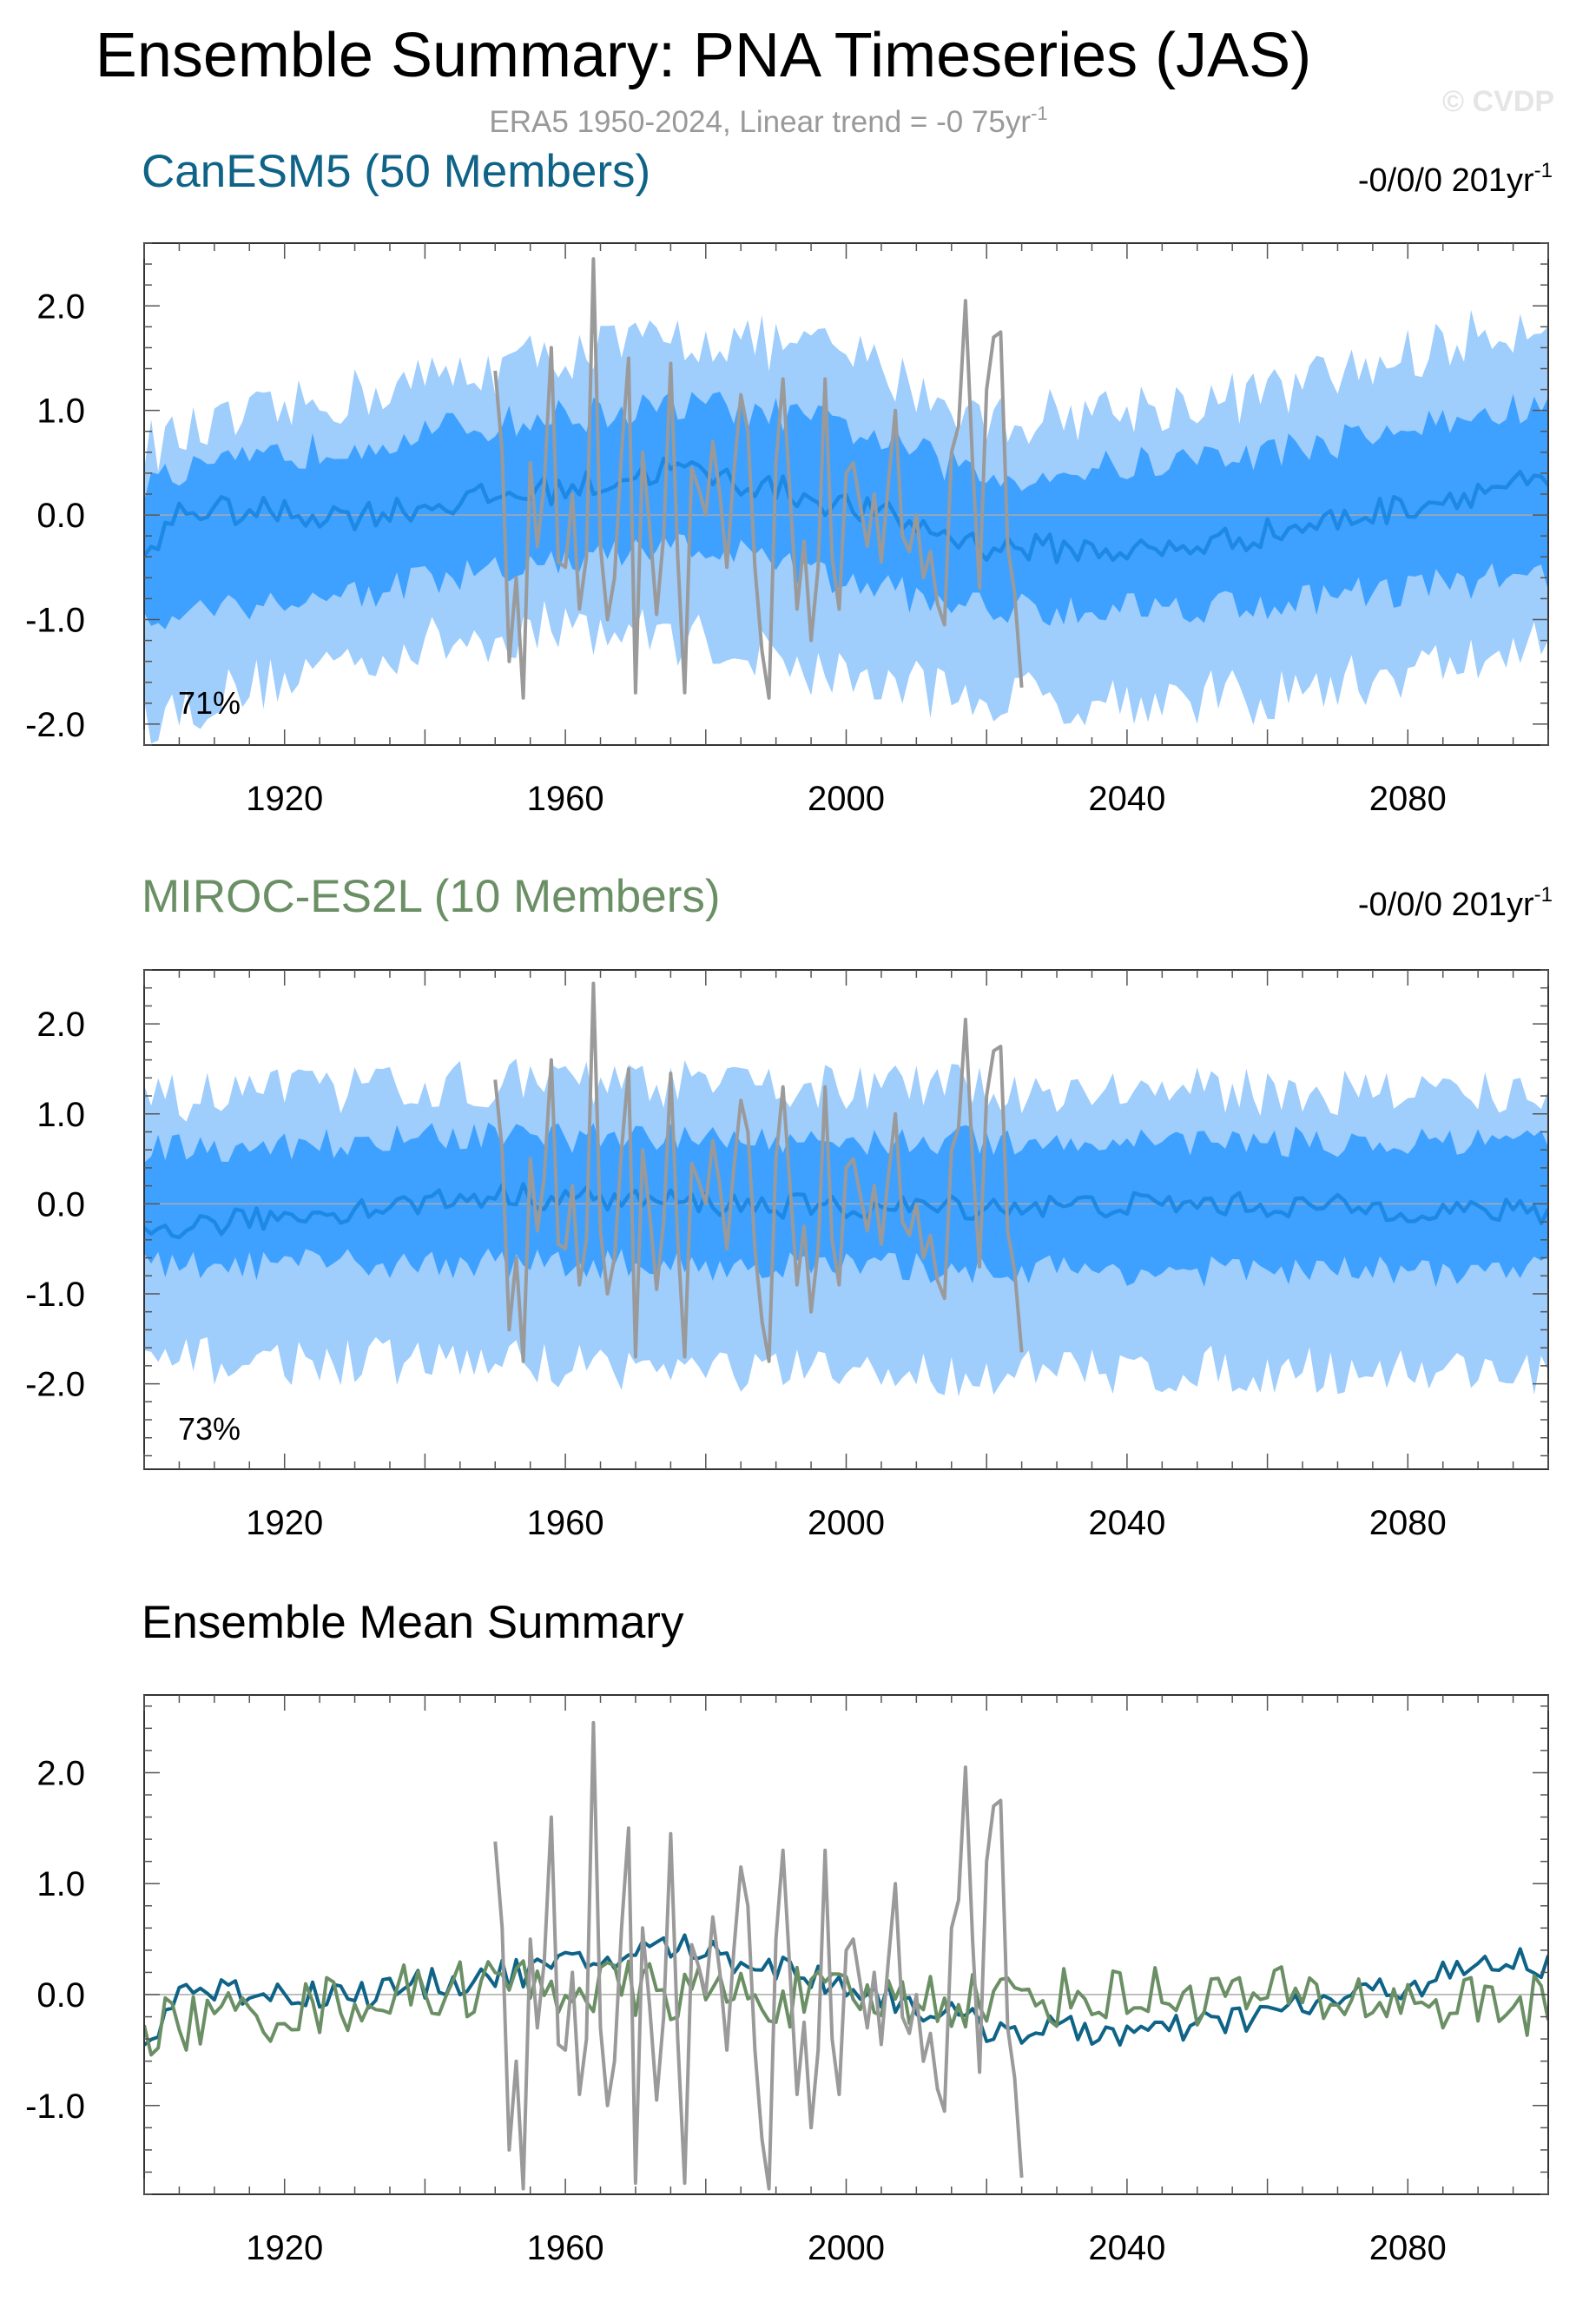 The image size is (1596, 2315). I want to click on panel-miroc-trend: -0/0/0 201yr-1, so click(1455, 903).